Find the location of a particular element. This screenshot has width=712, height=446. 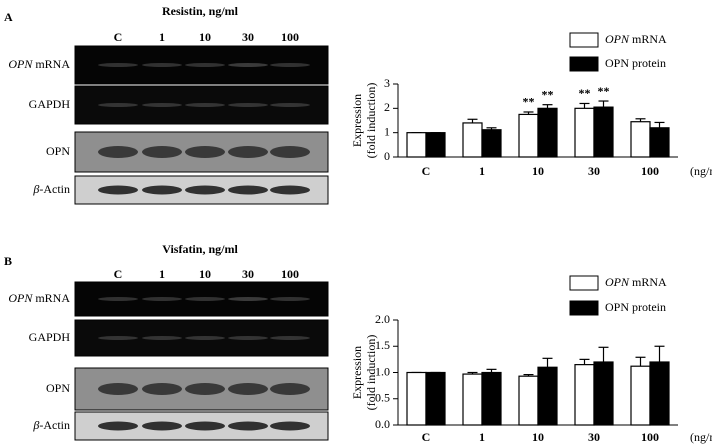

y-tick-label: 1.5 is located at coordinates (382, 345).